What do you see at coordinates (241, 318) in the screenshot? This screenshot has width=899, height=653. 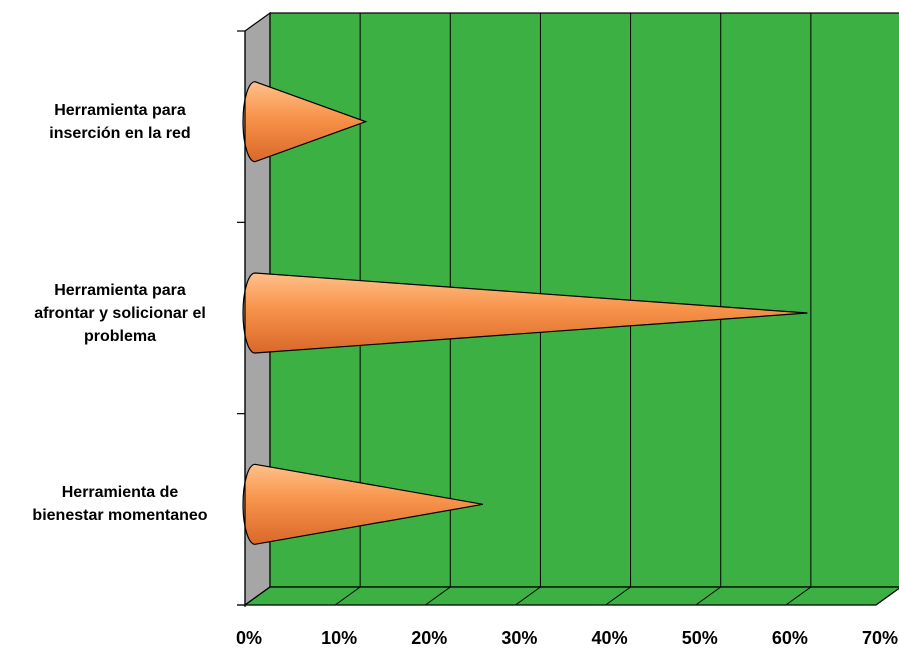 I see `category-axis` at bounding box center [241, 318].